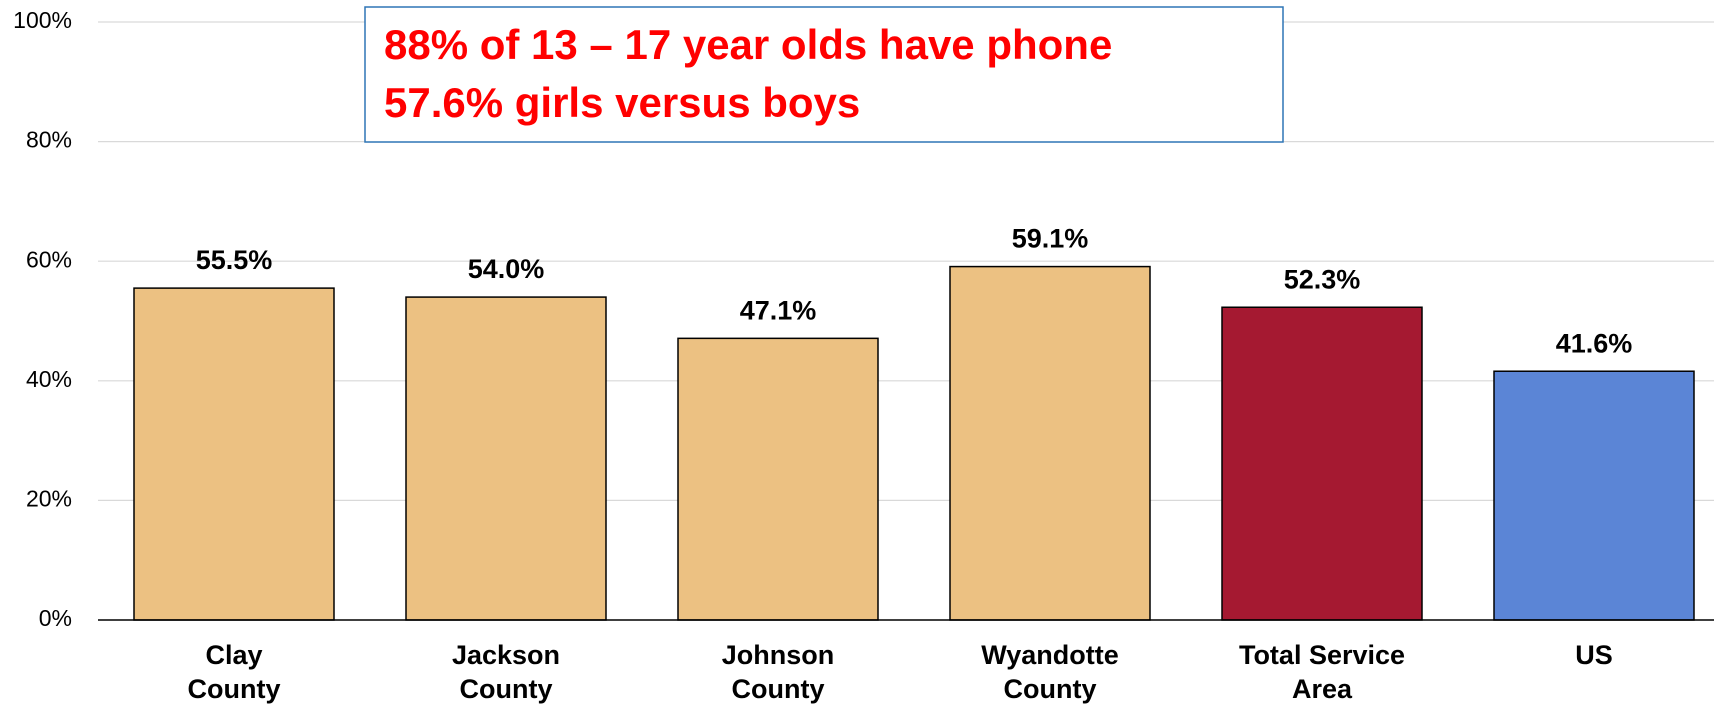 This screenshot has width=1714, height=707. What do you see at coordinates (1050, 655) in the screenshot?
I see `x-tick-label-line: Wyandotte` at bounding box center [1050, 655].